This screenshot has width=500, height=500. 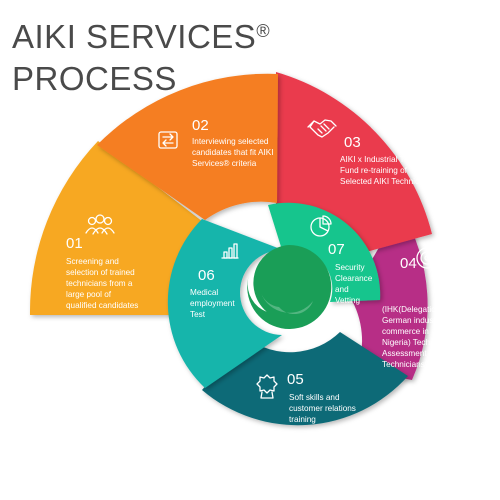 What do you see at coordinates (352, 142) in the screenshot?
I see `step-03-number: 03` at bounding box center [352, 142].